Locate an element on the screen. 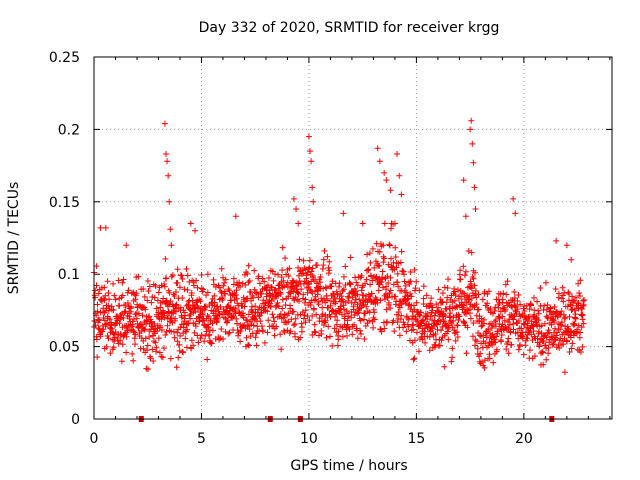 Image resolution: width=640 pixels, height=480 pixels. x-tick-label: 0 is located at coordinates (94, 439).